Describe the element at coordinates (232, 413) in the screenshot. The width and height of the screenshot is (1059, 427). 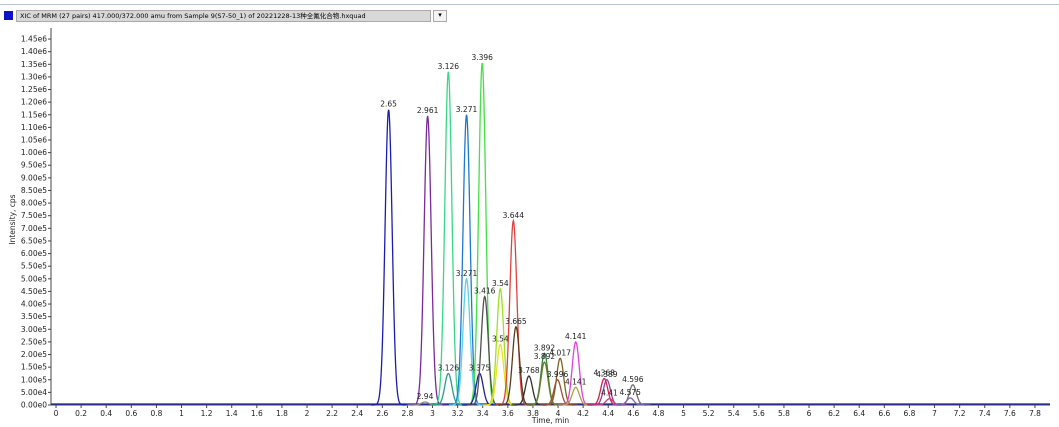
I see `x-tick-label: 1.4` at that location.